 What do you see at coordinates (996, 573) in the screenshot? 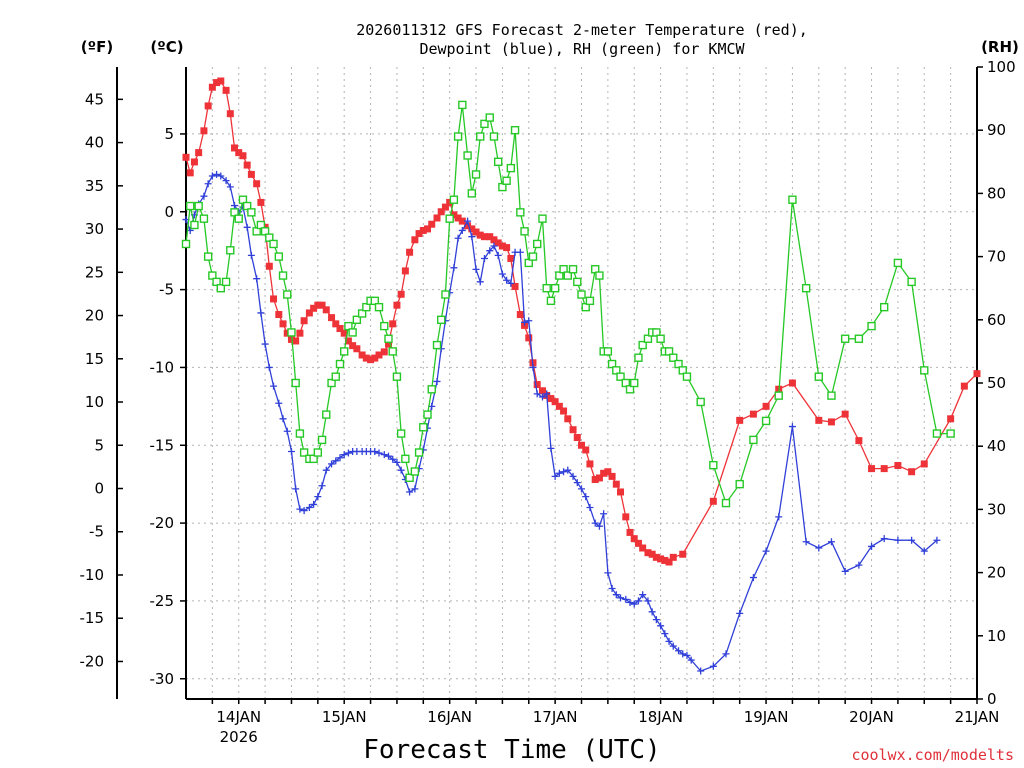
I see `rh-tick-label: 20` at bounding box center [996, 573].